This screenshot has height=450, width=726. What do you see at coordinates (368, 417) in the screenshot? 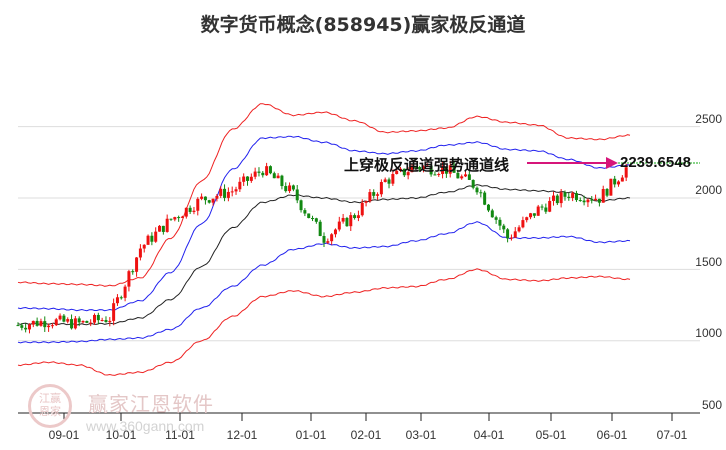
I see `x-axis-ticks` at bounding box center [368, 417].